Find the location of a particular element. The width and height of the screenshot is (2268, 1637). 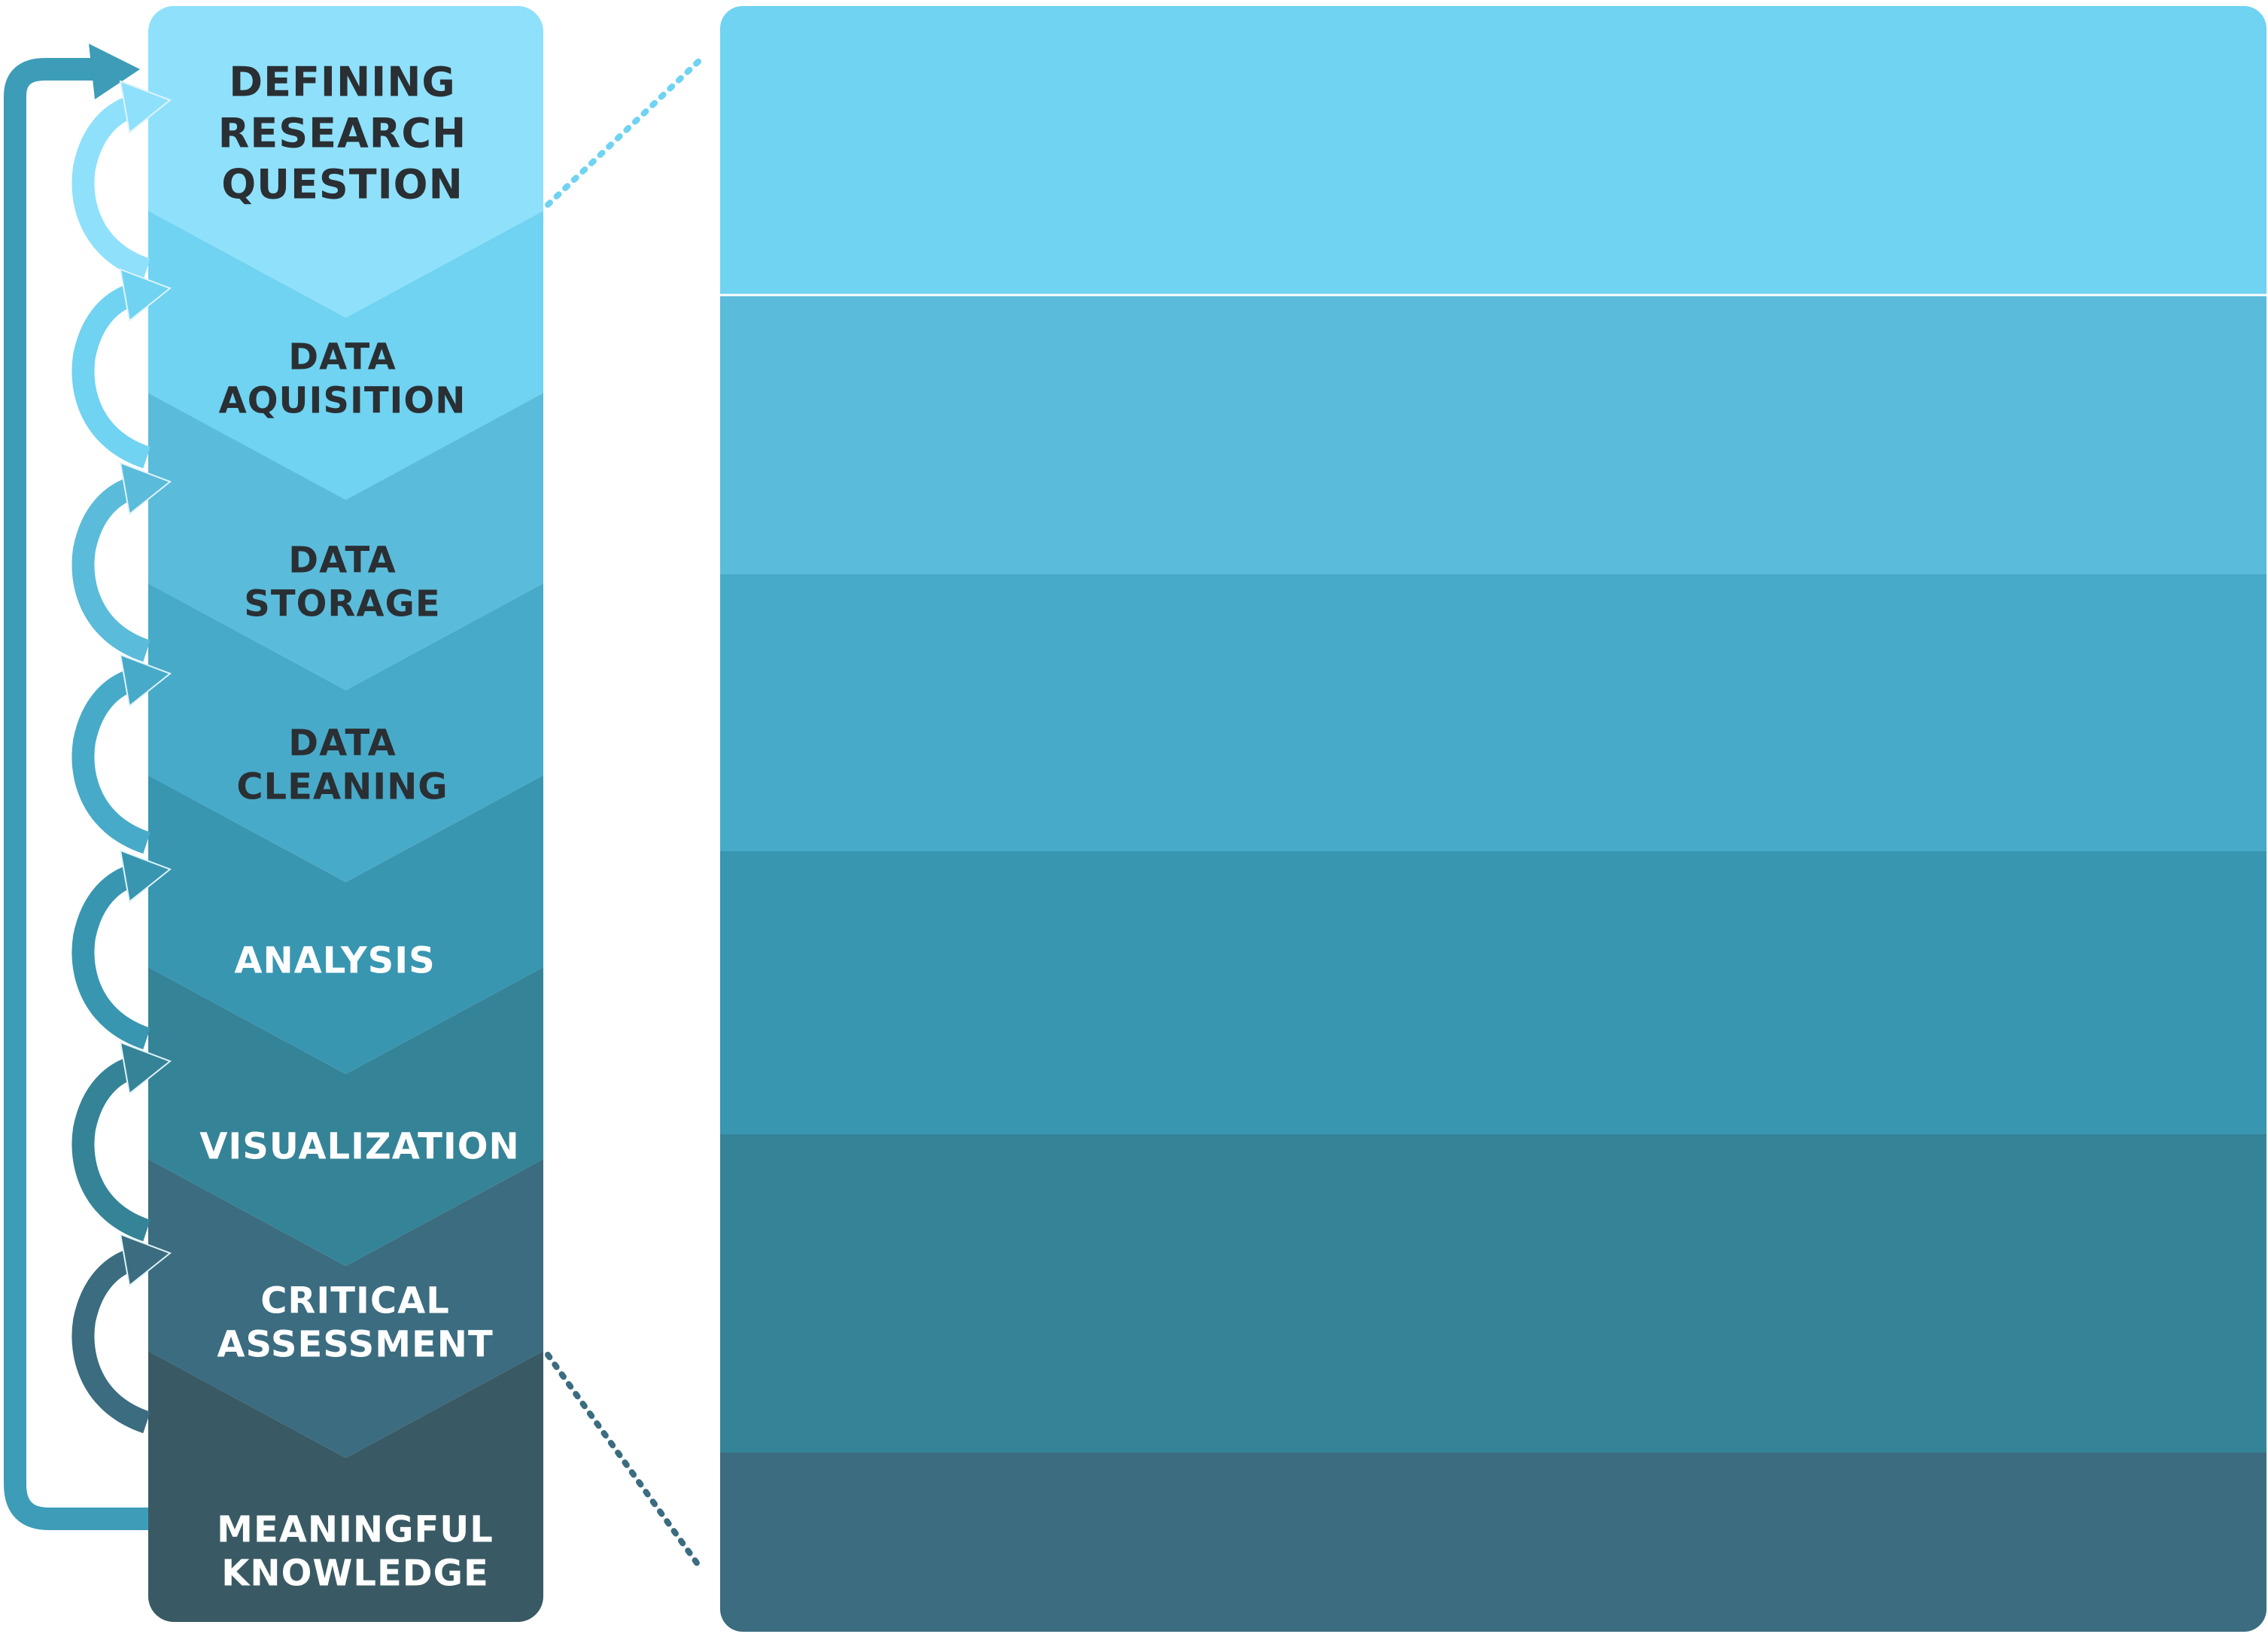

step-block-data-aquisition is located at coordinates (346, 356).